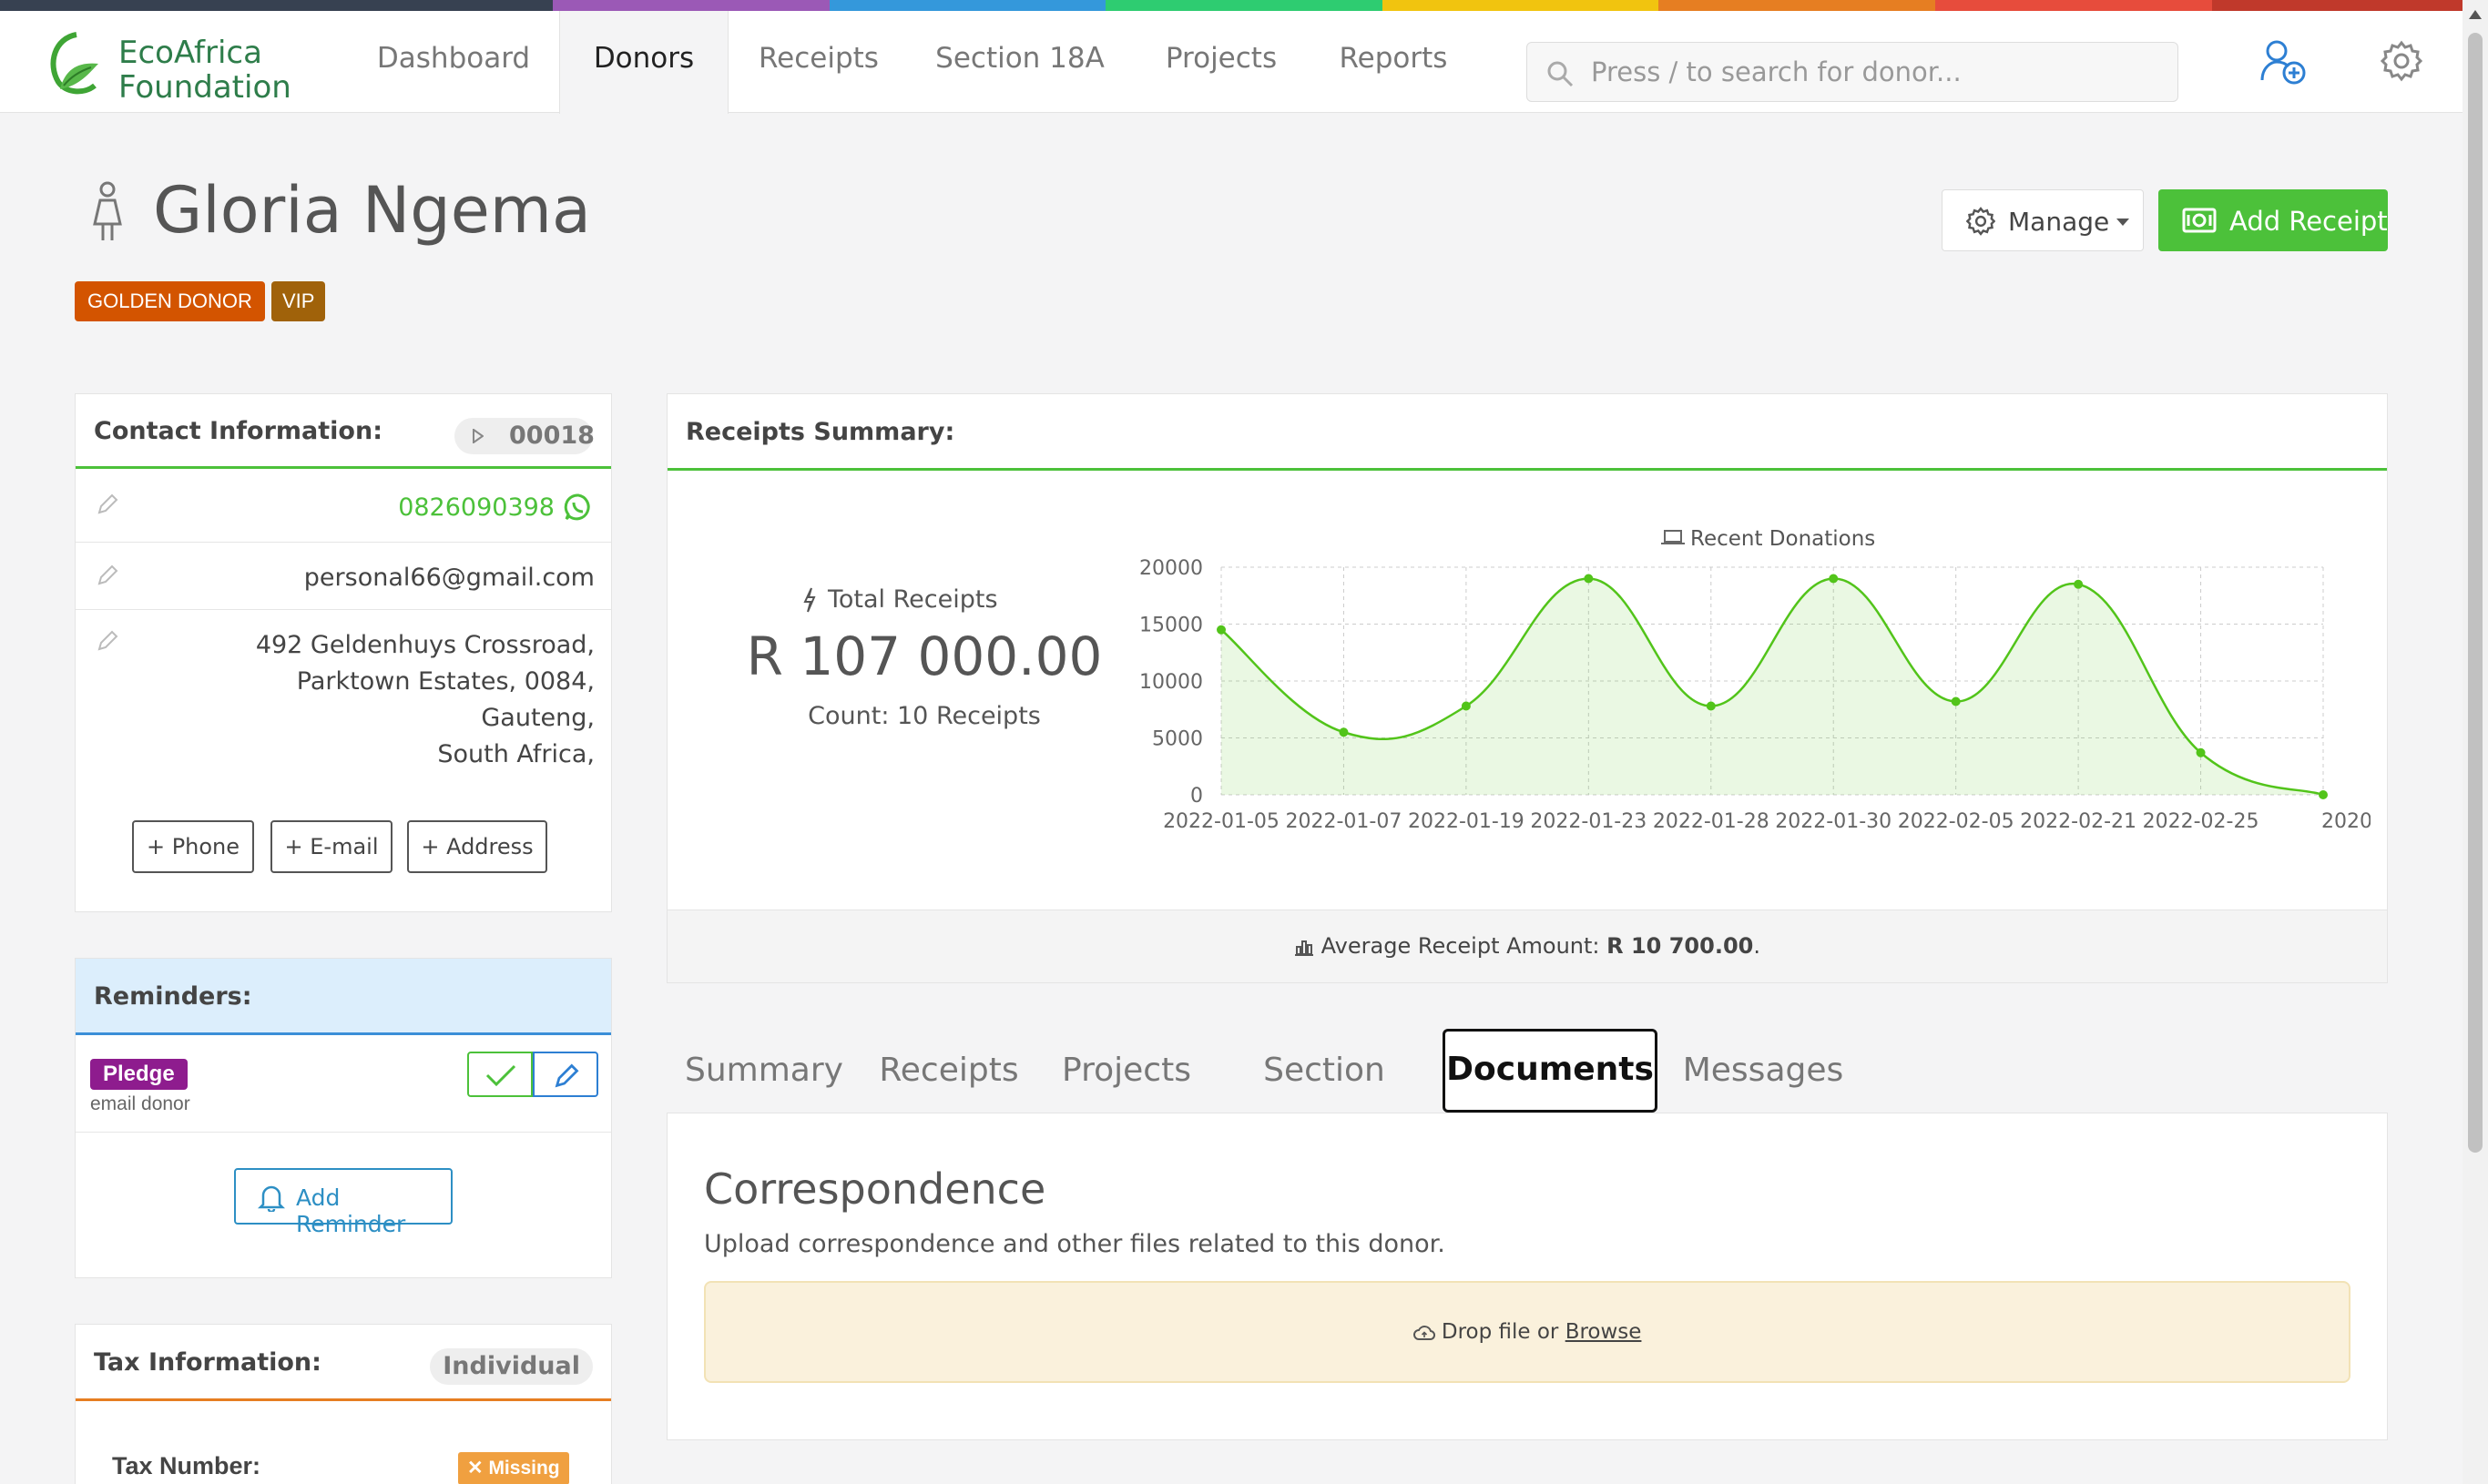  Describe the element at coordinates (2043, 220) in the screenshot. I see `manage-dropdown-button: Manage` at that location.